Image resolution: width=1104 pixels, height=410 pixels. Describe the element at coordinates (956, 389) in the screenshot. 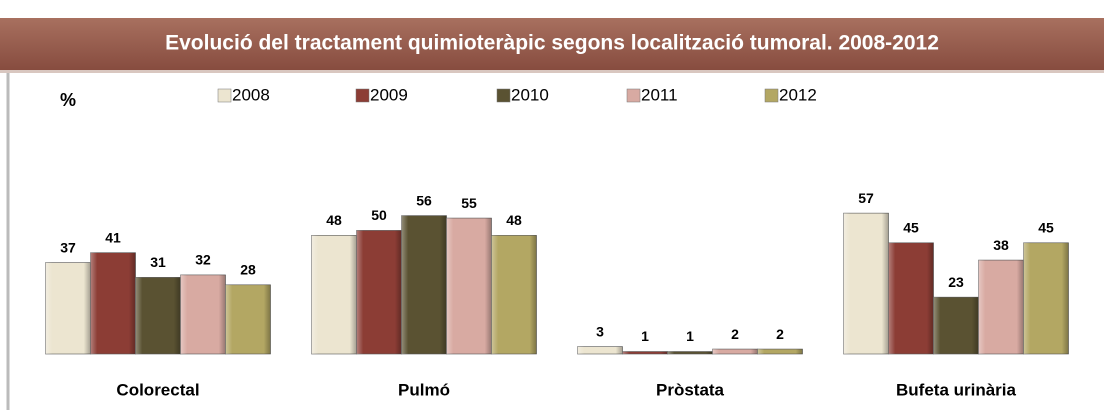

I see `x-tick-label: Bufeta urinària` at that location.